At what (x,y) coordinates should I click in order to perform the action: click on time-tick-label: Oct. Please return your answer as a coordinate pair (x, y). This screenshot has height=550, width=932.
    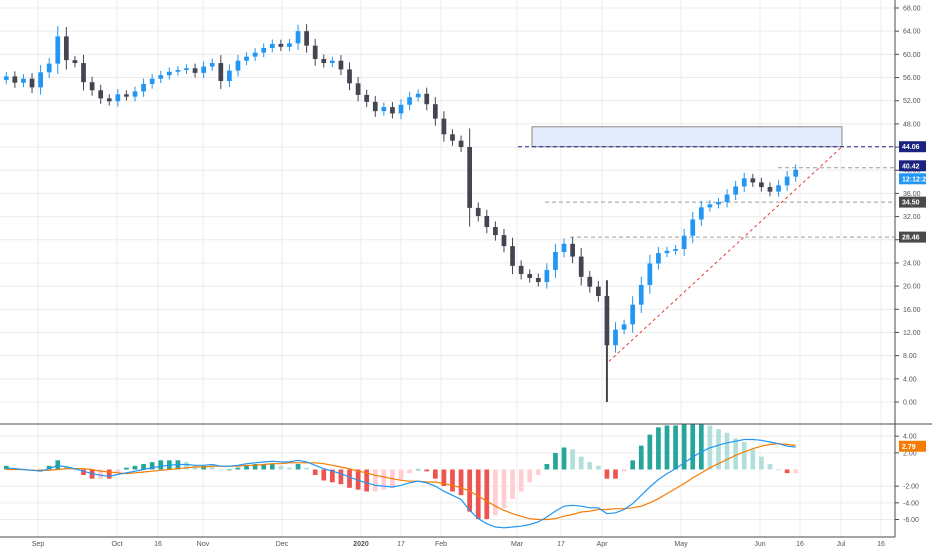
    Looking at the image, I should click on (117, 544).